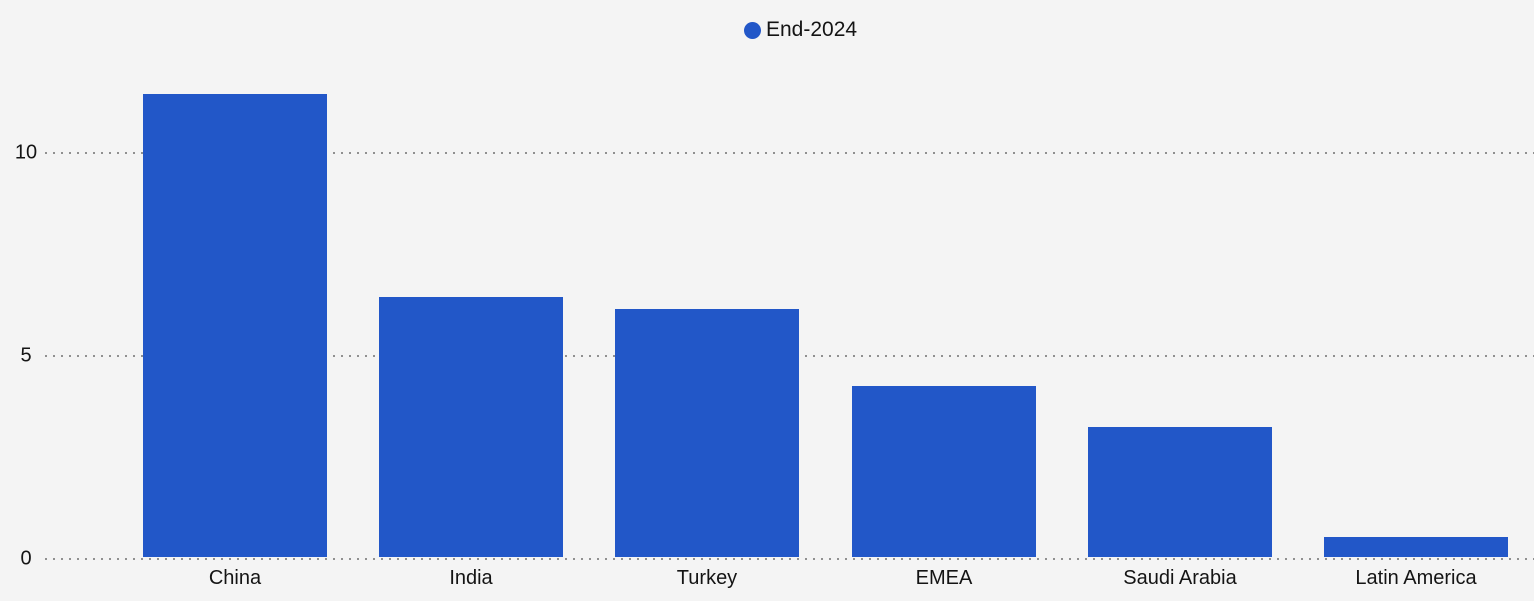  What do you see at coordinates (1180, 578) in the screenshot?
I see `x-axis-label-saudi-arabia: Saudi Arabia` at bounding box center [1180, 578].